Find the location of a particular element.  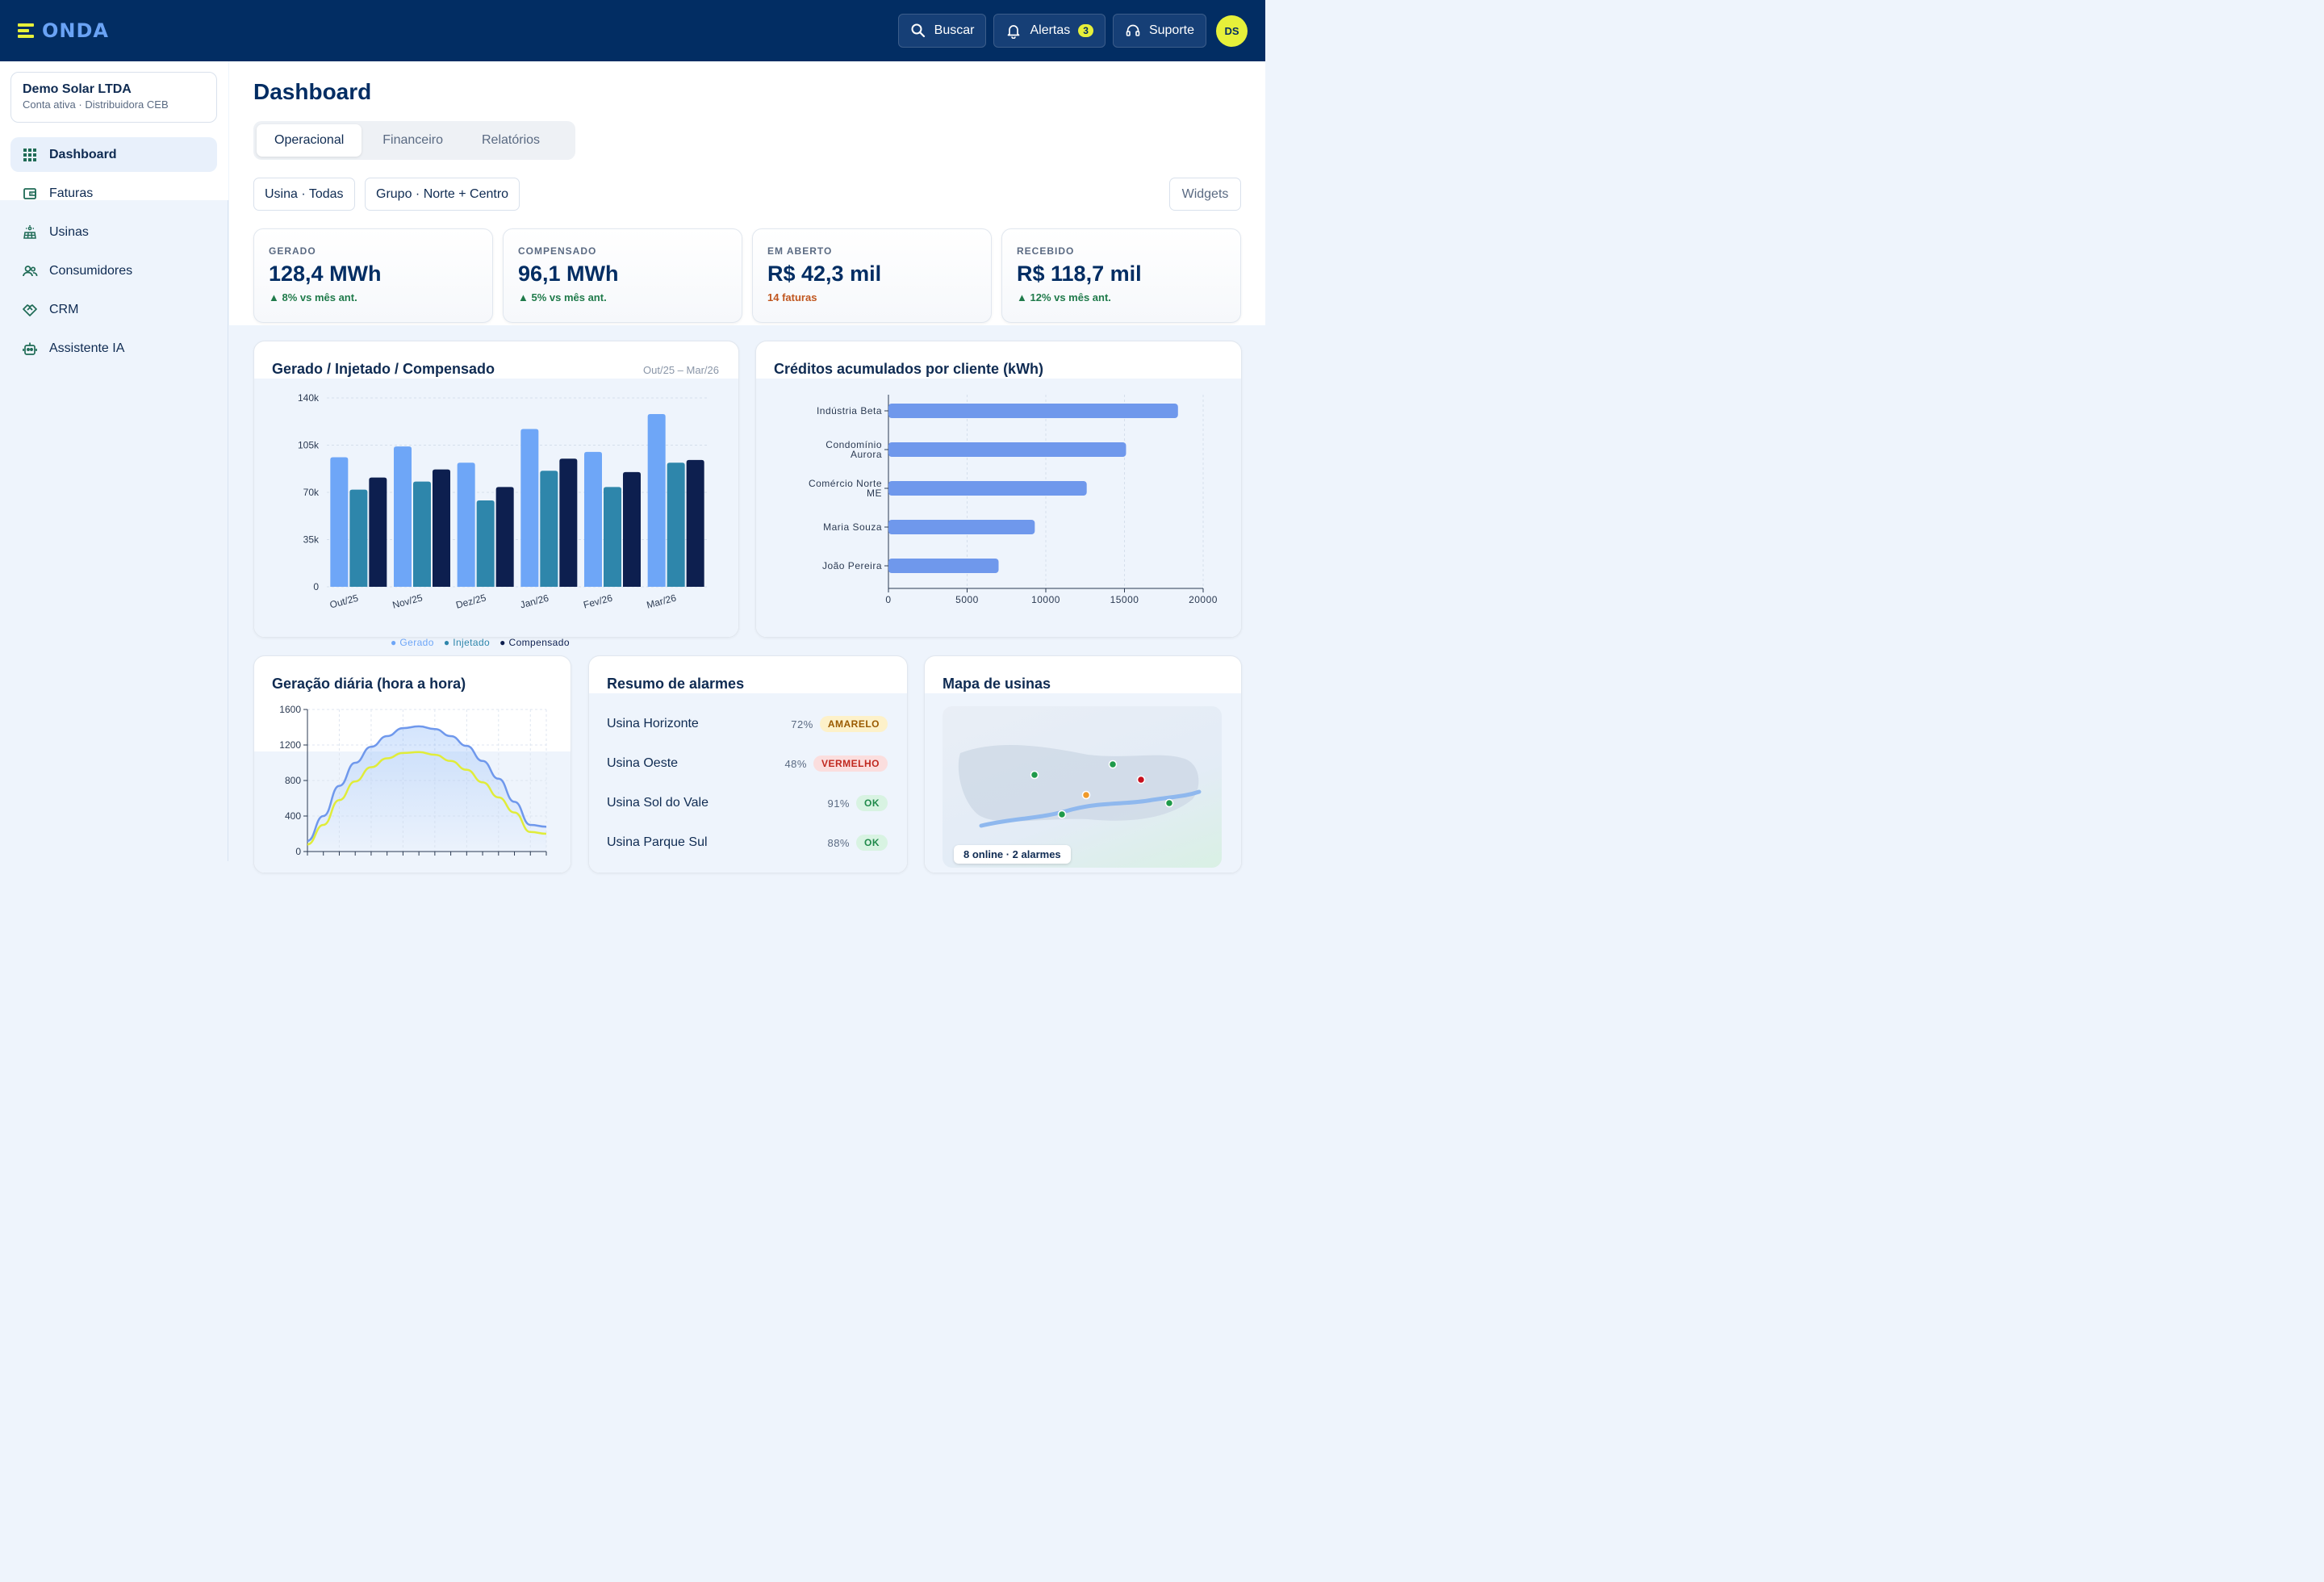

users-icon is located at coordinates (30, 270).